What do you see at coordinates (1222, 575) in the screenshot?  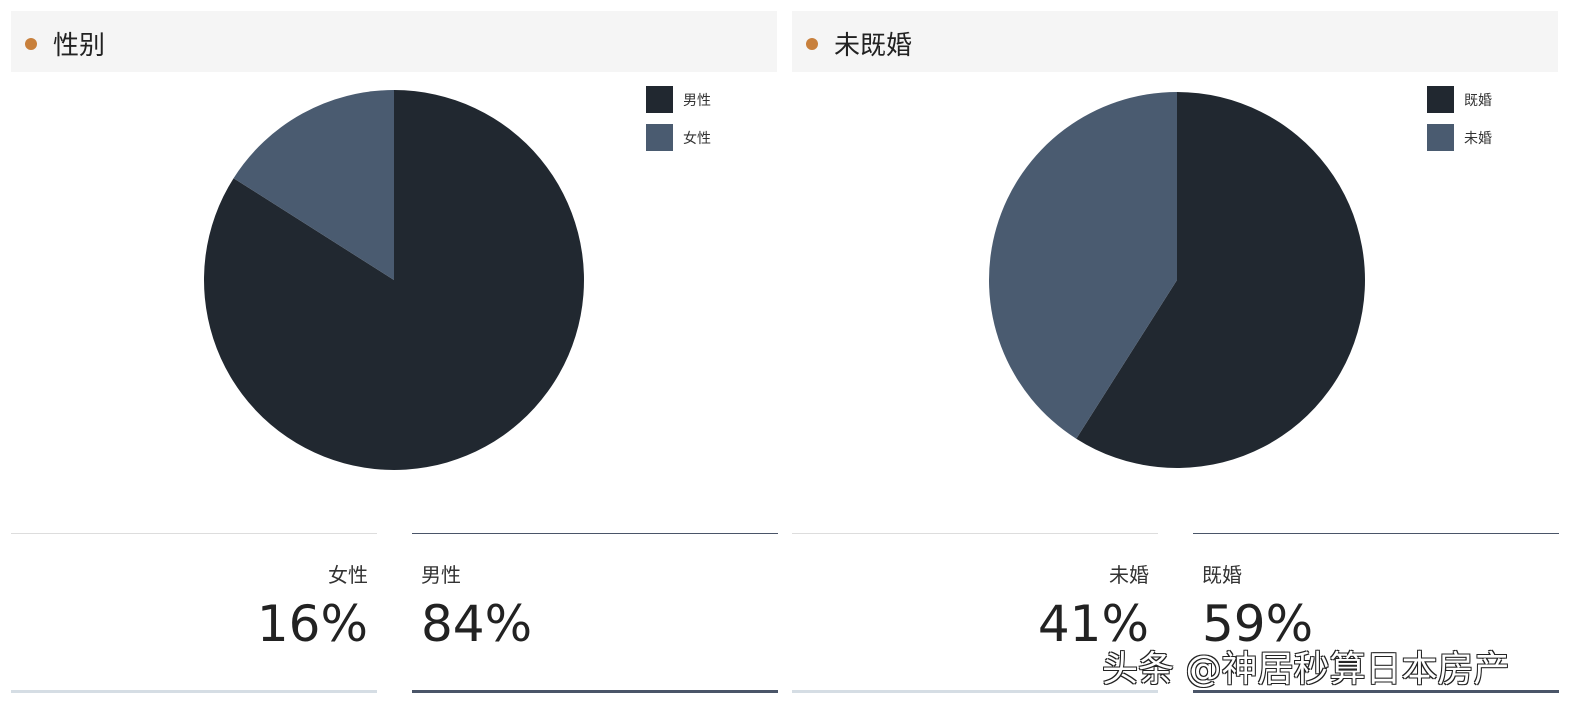 I see `stat-label: 既婚` at bounding box center [1222, 575].